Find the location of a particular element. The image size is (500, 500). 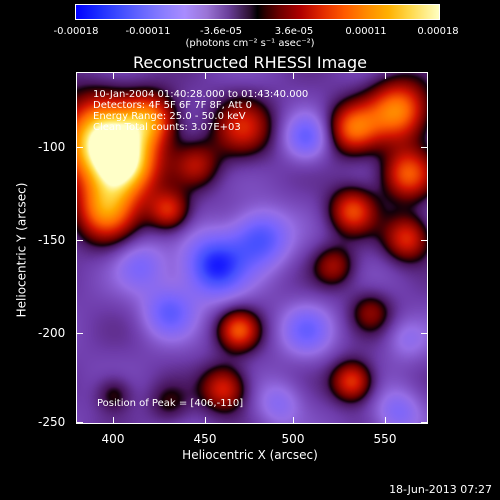

timestamp: 18-Jun-2013 07:27 is located at coordinates (440, 489).